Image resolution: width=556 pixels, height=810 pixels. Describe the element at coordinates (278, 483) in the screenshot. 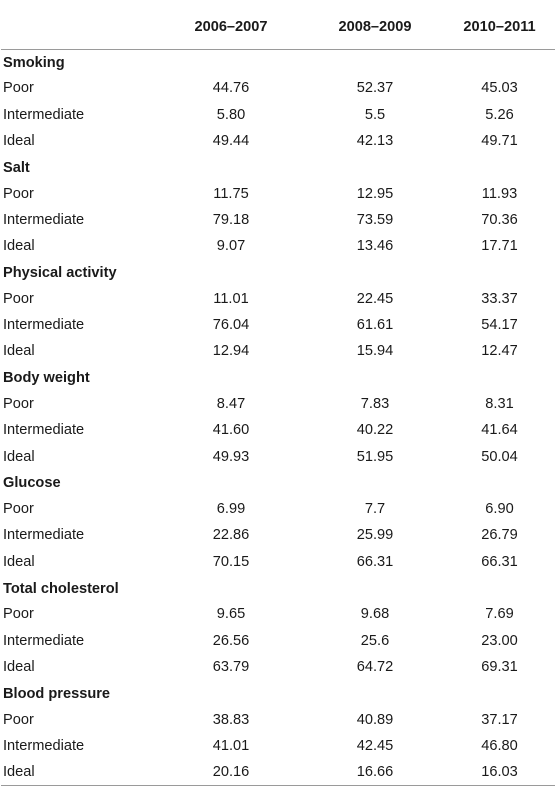

I see `section-row: Glucose` at that location.